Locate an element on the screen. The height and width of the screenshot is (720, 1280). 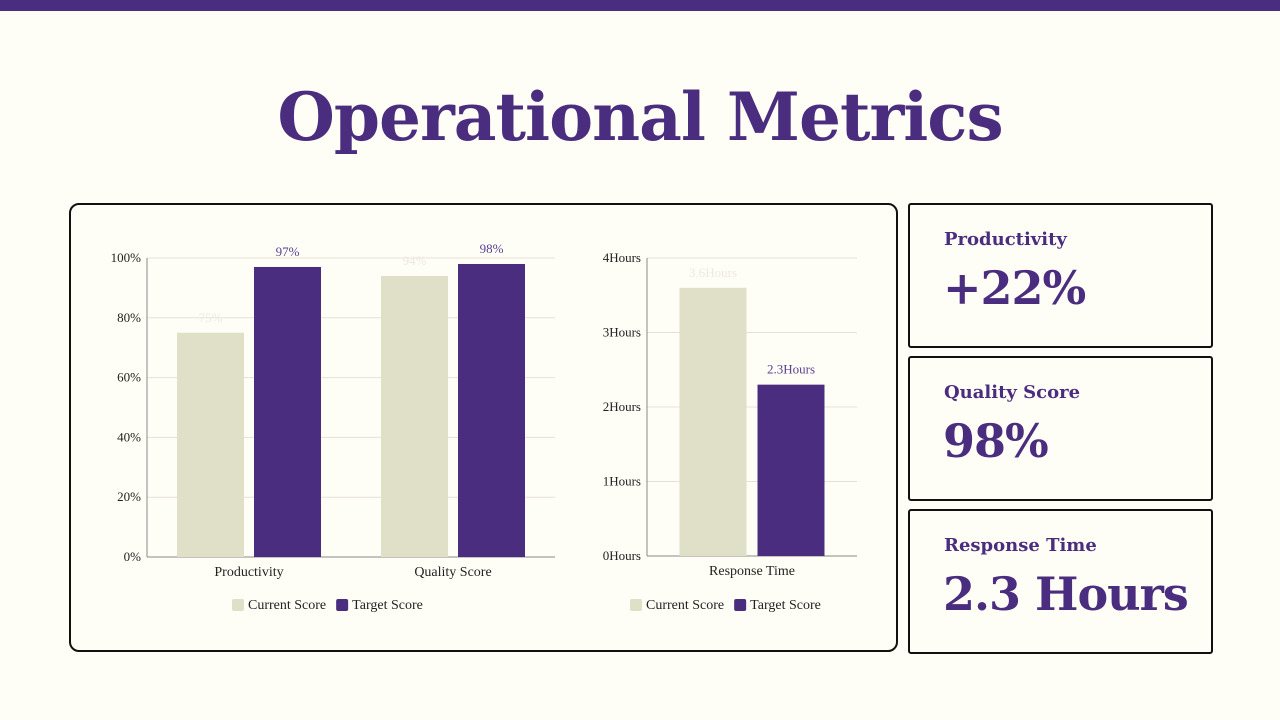
kpi-value: +22% is located at coordinates (1014, 288).